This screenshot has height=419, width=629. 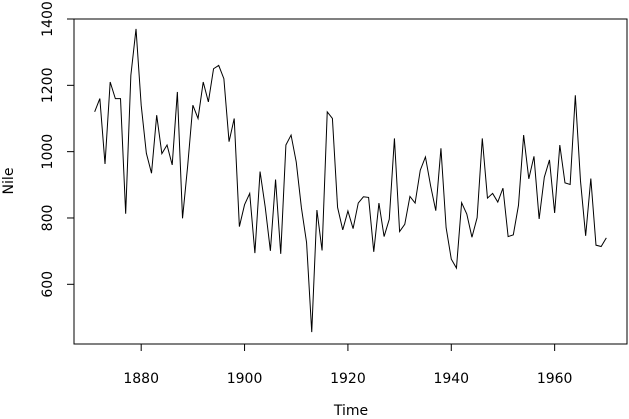 What do you see at coordinates (48, 152) in the screenshot?
I see `y-tick-label-1000: 1000` at bounding box center [48, 152].